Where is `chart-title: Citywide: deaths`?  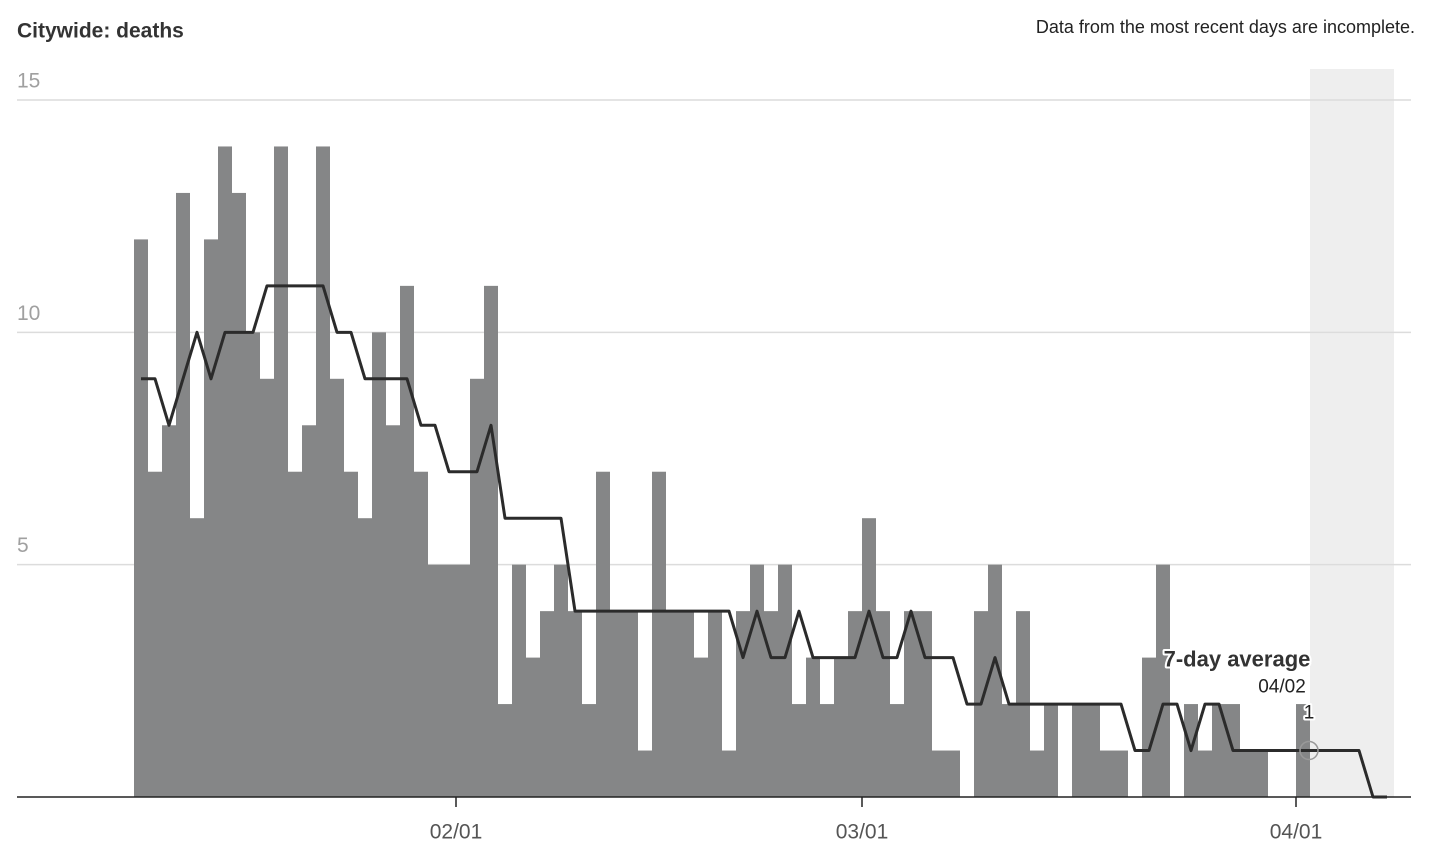 chart-title: Citywide: deaths is located at coordinates (100, 31).